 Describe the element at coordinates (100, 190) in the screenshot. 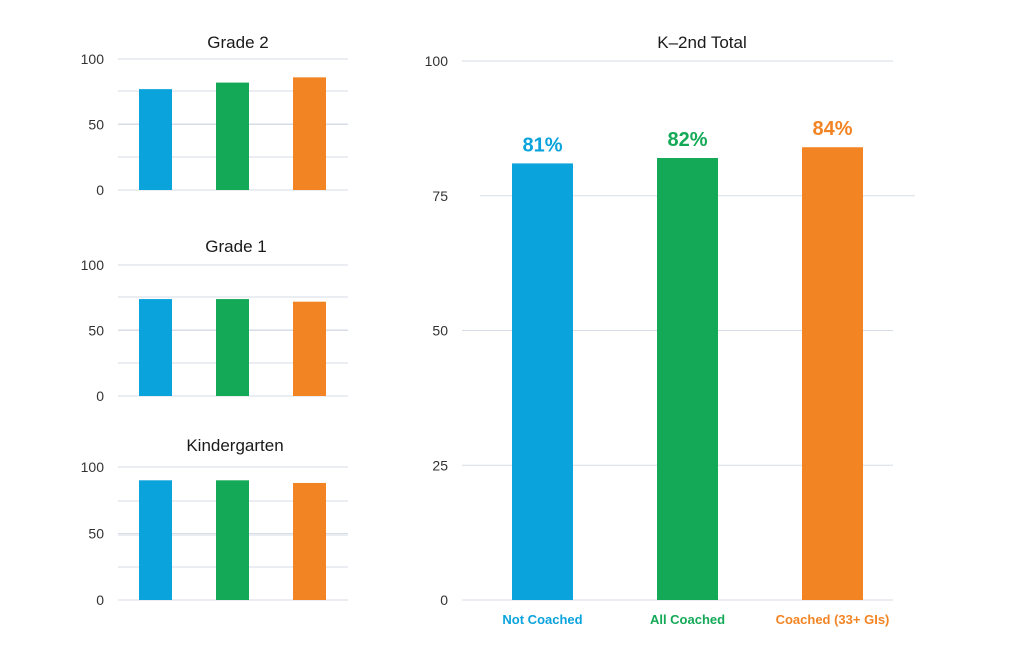

I see `grade-2-y-tick-label: 0` at that location.